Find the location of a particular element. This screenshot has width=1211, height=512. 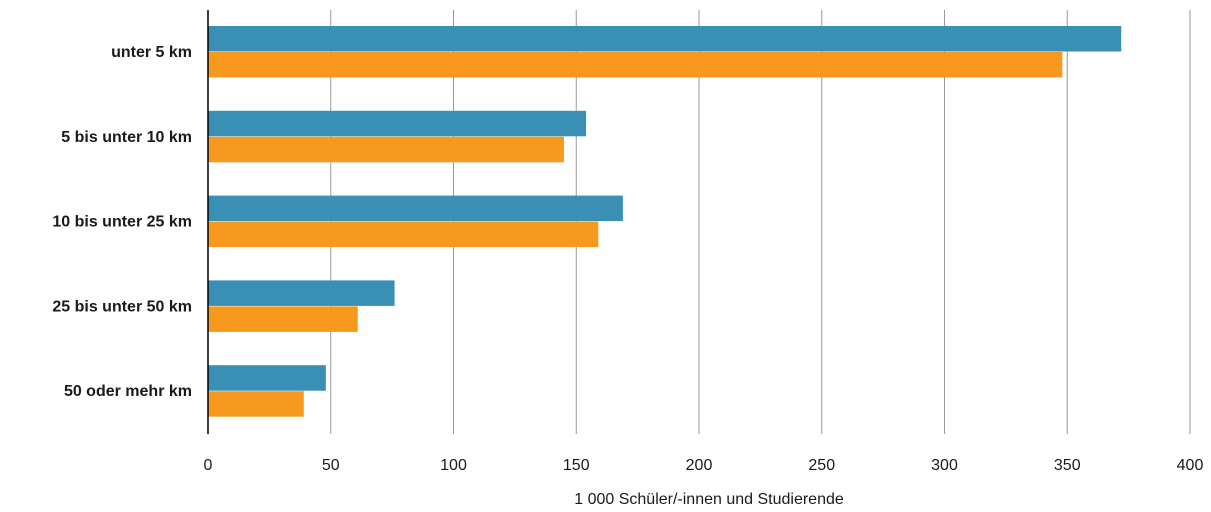

x-tick-label-0: 0 is located at coordinates (208, 465).